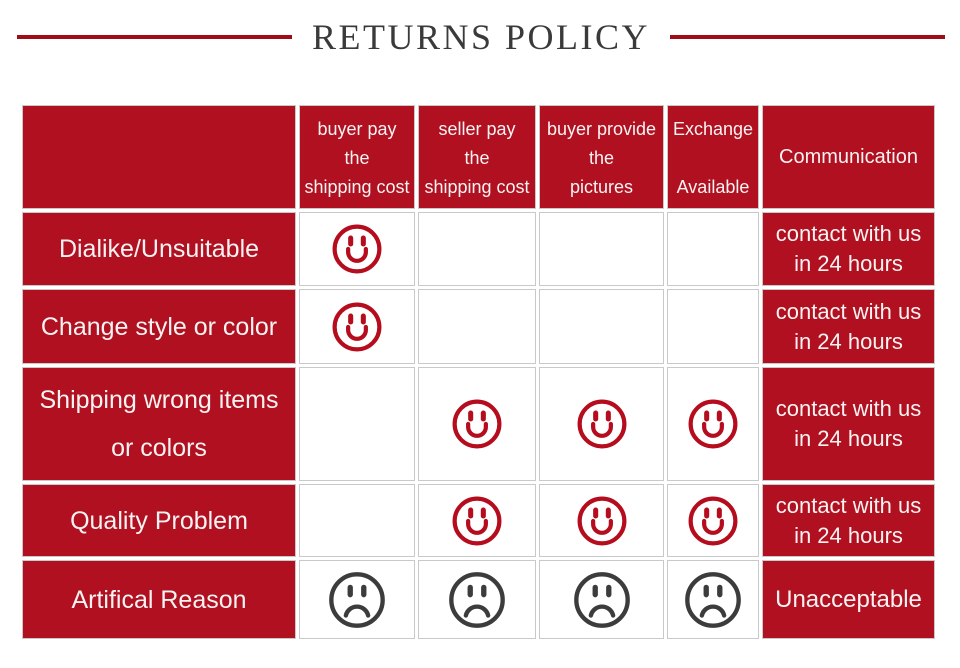 The width and height of the screenshot is (960, 668). What do you see at coordinates (357, 129) in the screenshot?
I see `header-line: buyer pay` at bounding box center [357, 129].